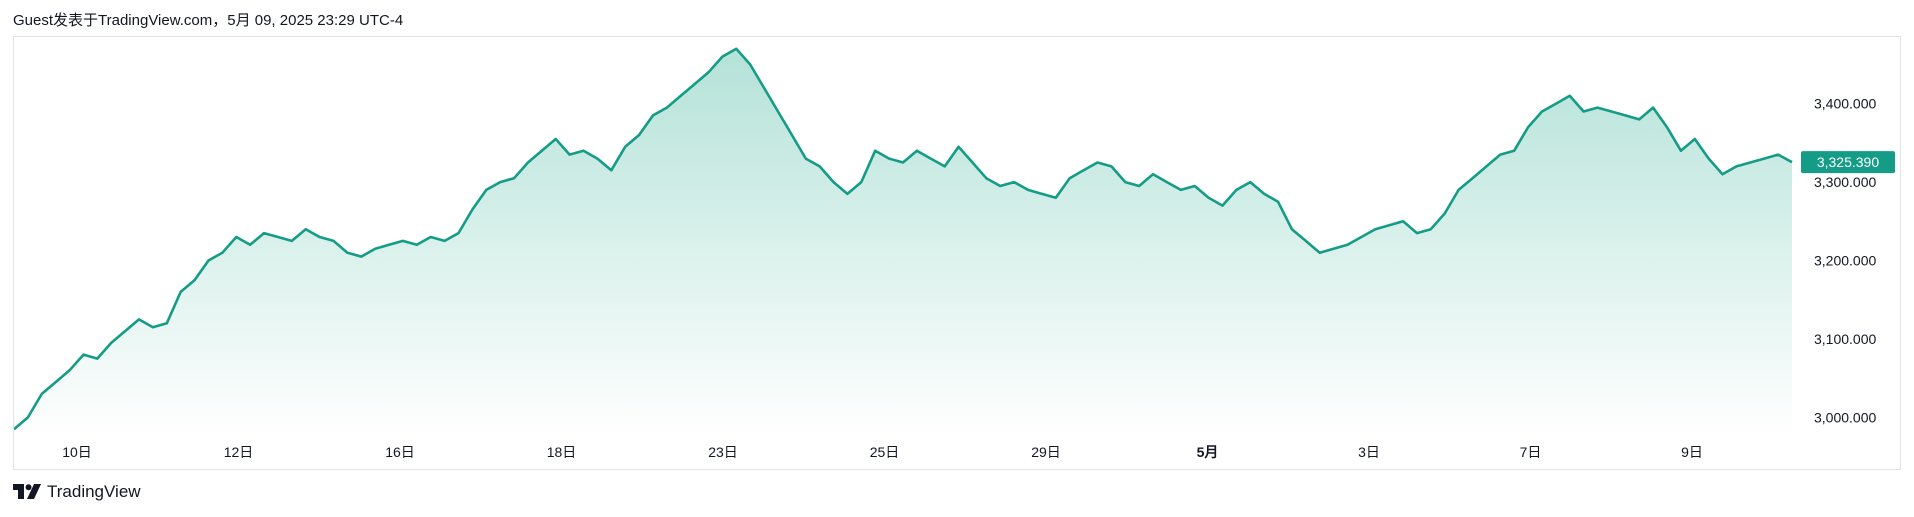 This screenshot has width=1914, height=517. I want to click on last-price-badge, so click(1848, 162).